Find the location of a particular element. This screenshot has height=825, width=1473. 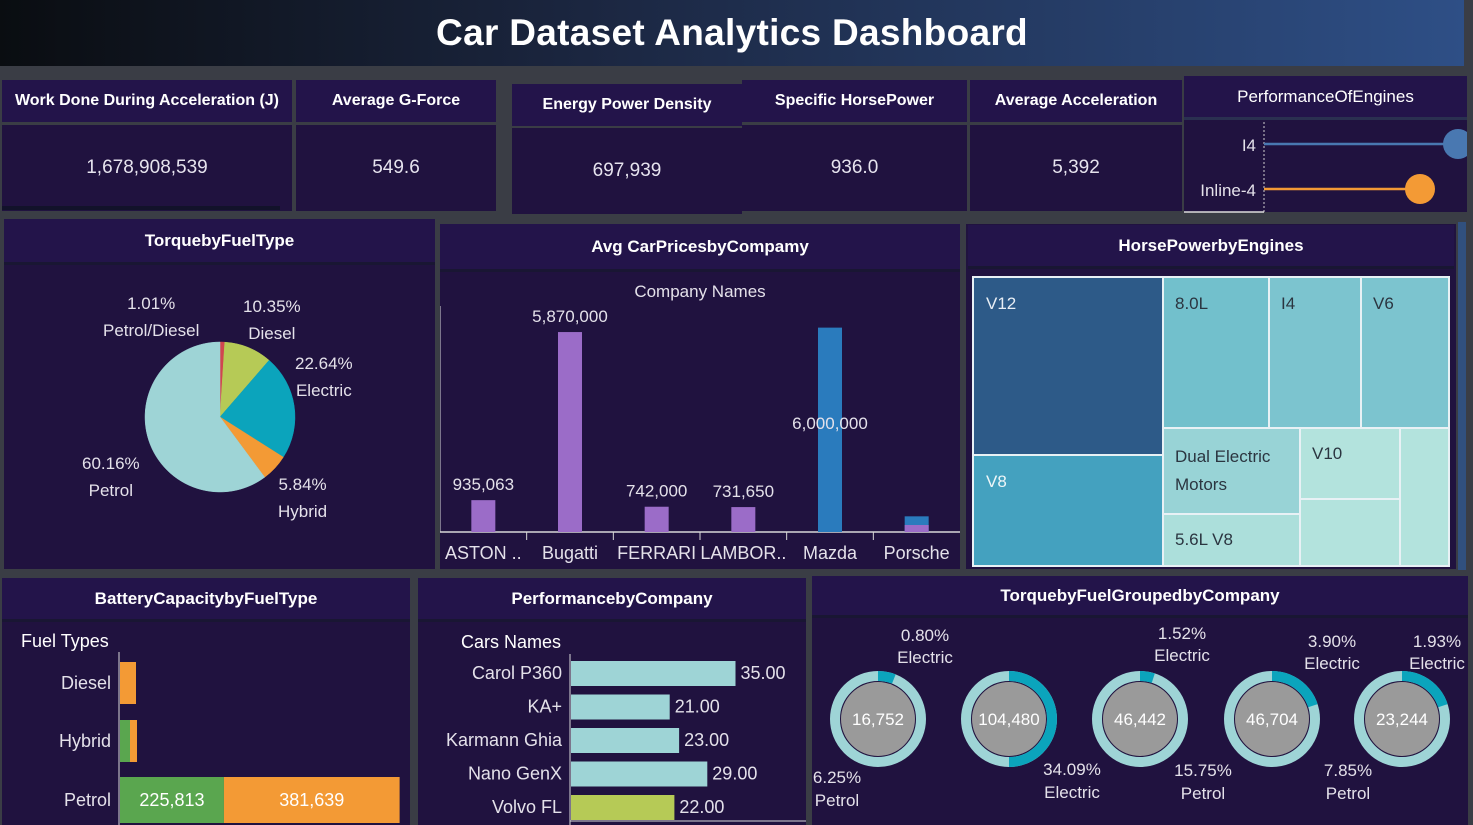

price-tick-label: Bugatti is located at coordinates (570, 553).